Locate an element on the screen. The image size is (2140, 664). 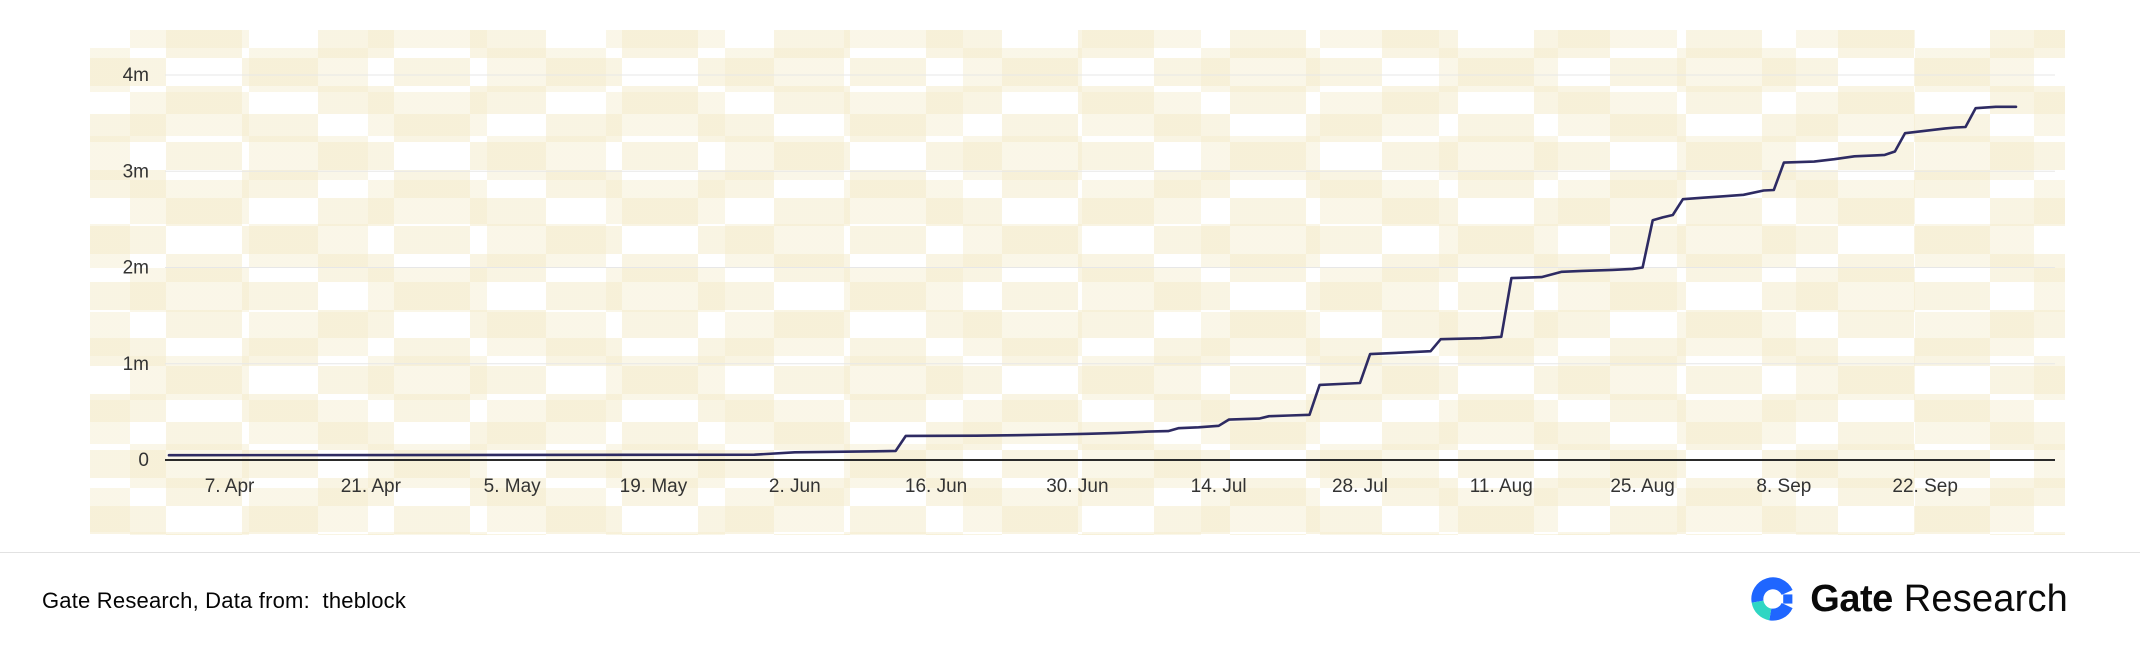
x-tick-label: 28. Jul is located at coordinates (1360, 486).